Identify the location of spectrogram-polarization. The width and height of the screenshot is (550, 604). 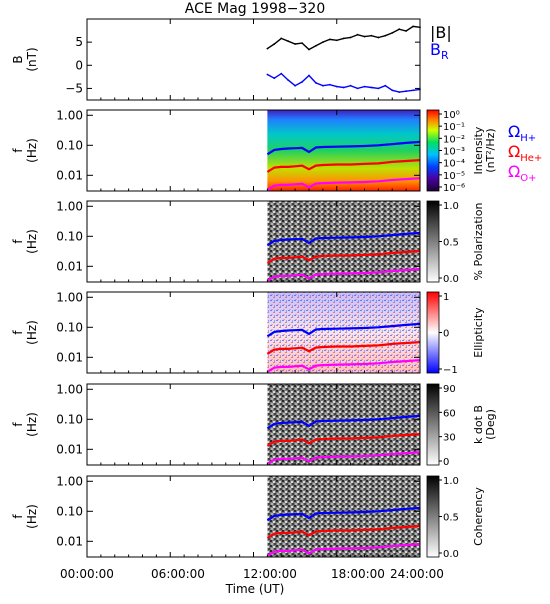
(343, 241).